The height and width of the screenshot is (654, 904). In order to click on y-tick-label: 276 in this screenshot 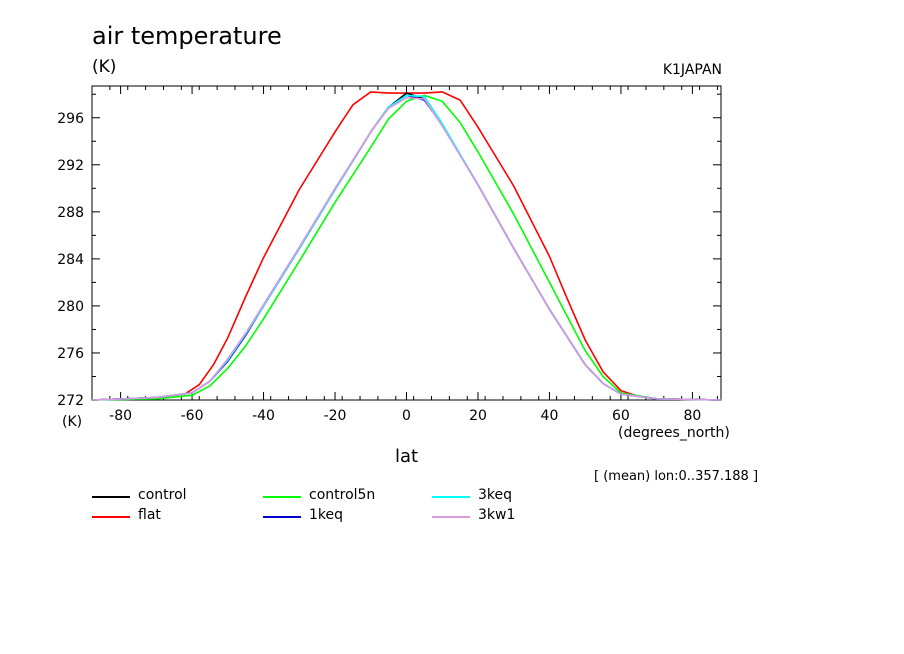, I will do `click(70, 354)`.